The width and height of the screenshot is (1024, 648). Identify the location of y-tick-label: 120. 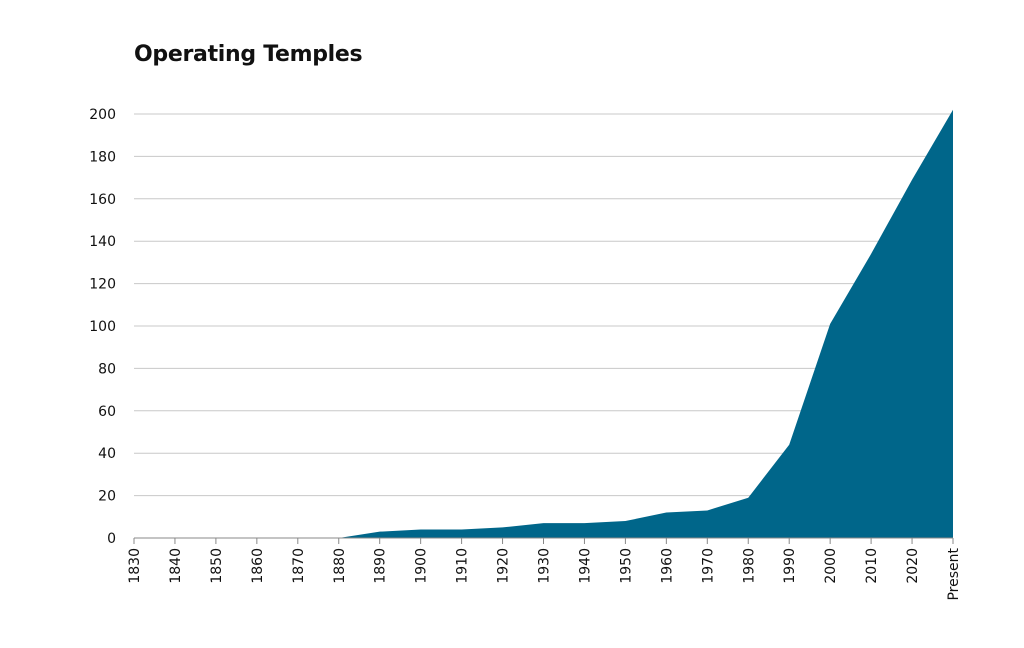
(102, 285).